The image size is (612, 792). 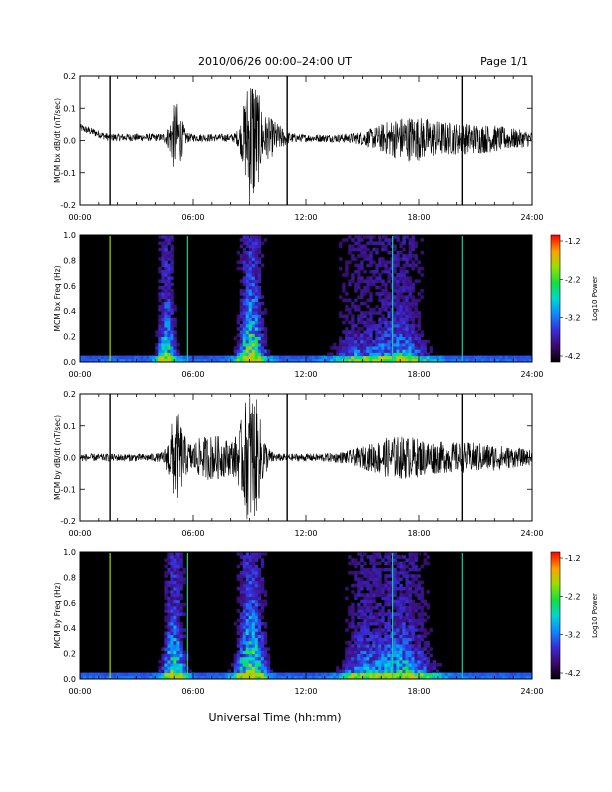 I want to click on figure-title: 2010/06/26 00:00–24:00 UT, so click(x=275, y=61).